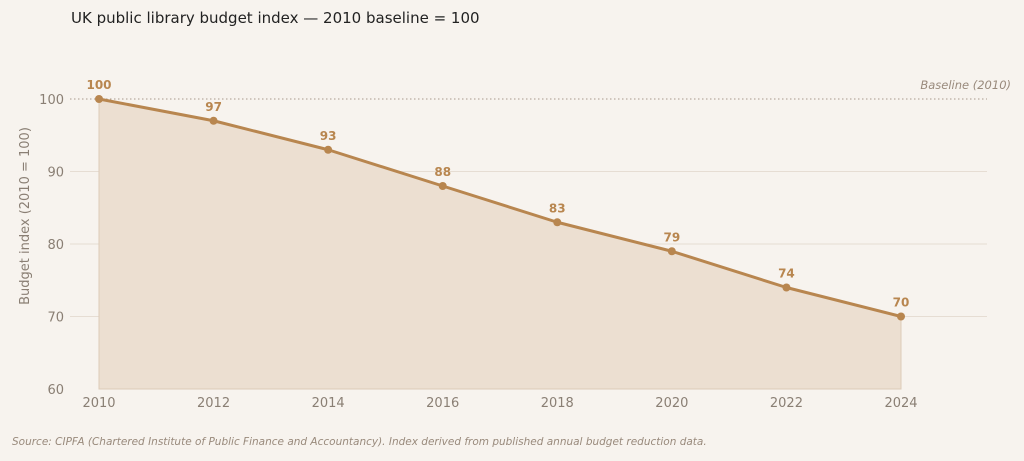  What do you see at coordinates (671, 251) in the screenshot?
I see `data-point-2020` at bounding box center [671, 251].